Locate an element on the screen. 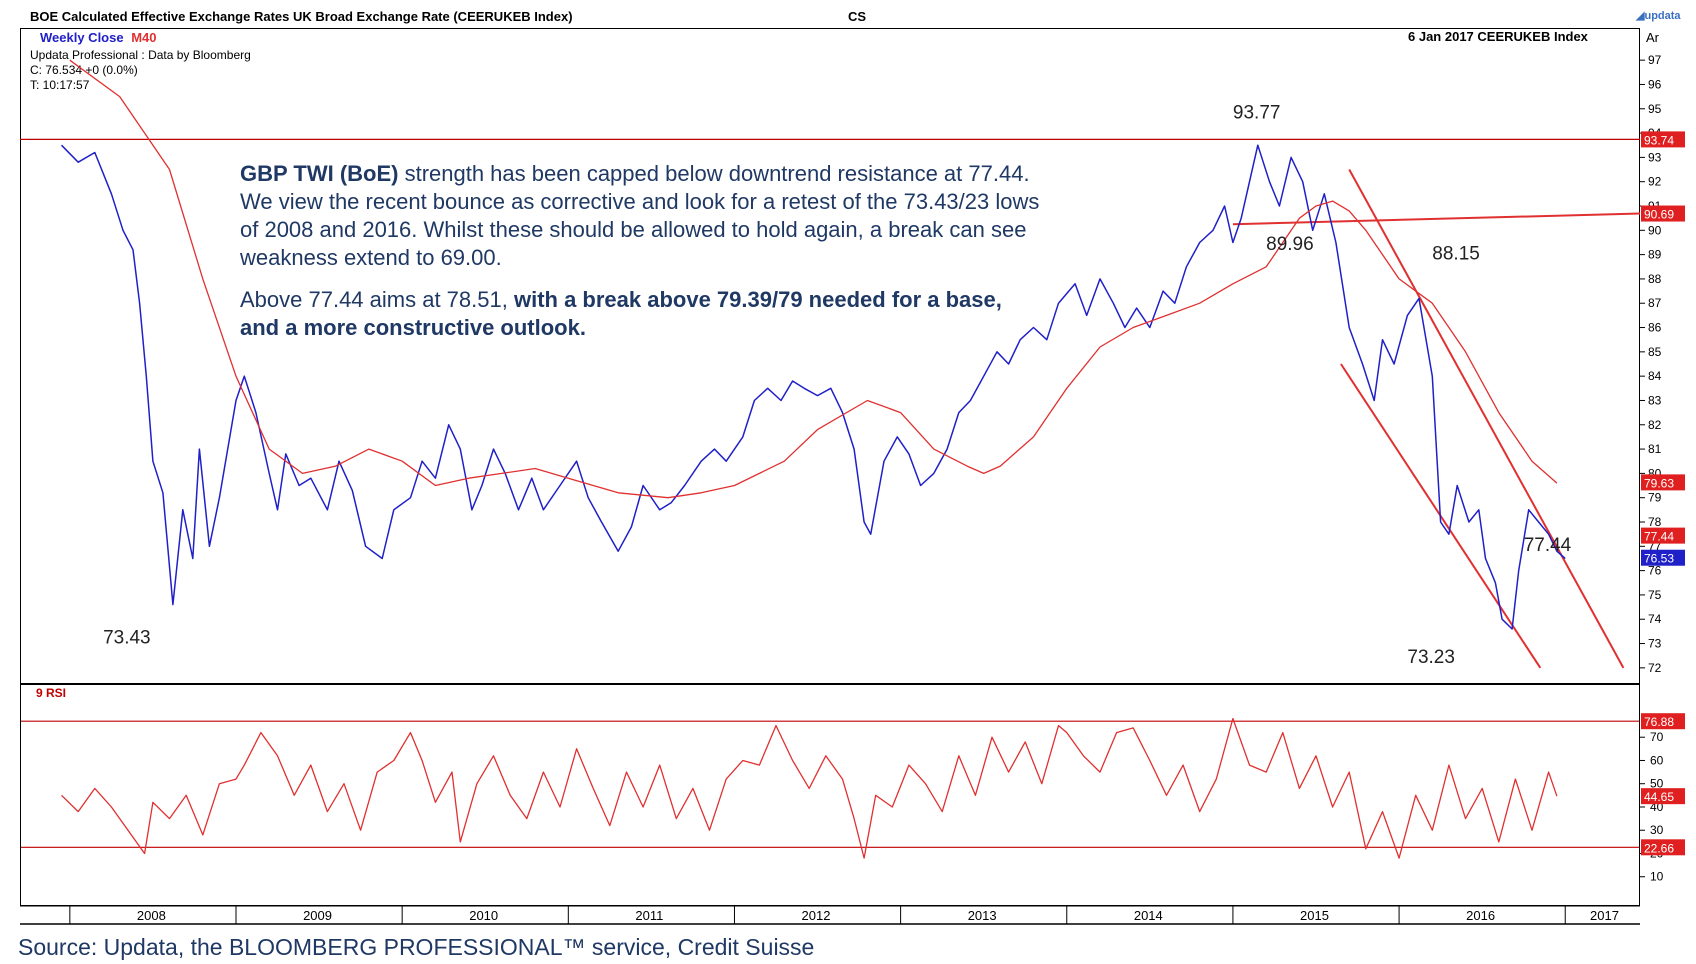 The width and height of the screenshot is (1696, 964). x-tick-label-7: 2015 is located at coordinates (1314, 915).